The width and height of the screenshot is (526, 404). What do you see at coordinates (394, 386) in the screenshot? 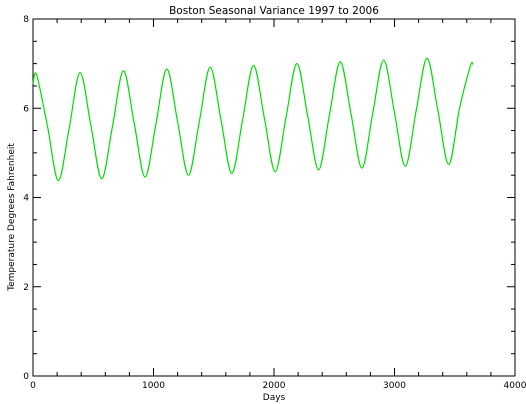
I see `x-tick-label: 3000` at bounding box center [394, 386].